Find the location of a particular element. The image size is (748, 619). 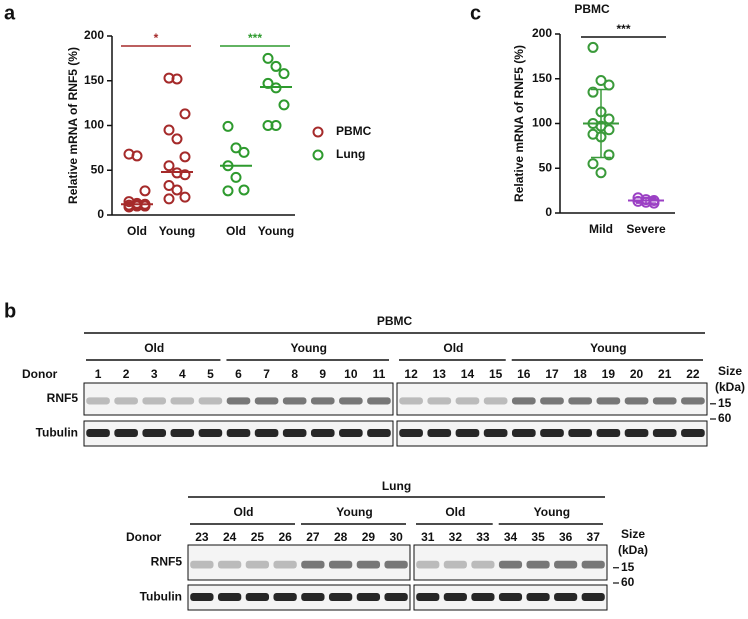

donor-number: 9 is located at coordinates (322, 374).